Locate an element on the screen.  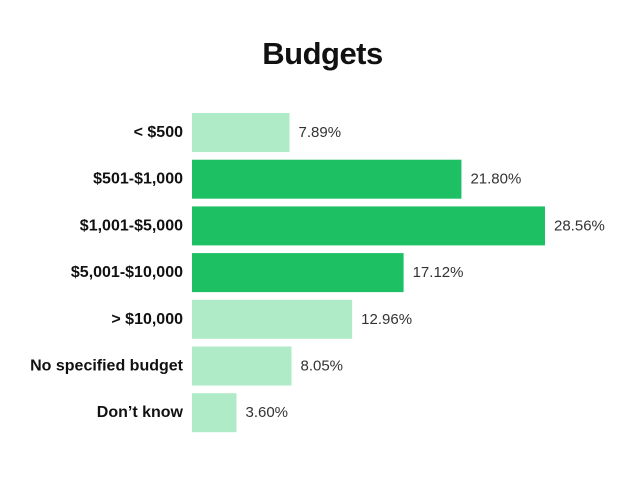
category-label: $501-$1,000 is located at coordinates (138, 179).